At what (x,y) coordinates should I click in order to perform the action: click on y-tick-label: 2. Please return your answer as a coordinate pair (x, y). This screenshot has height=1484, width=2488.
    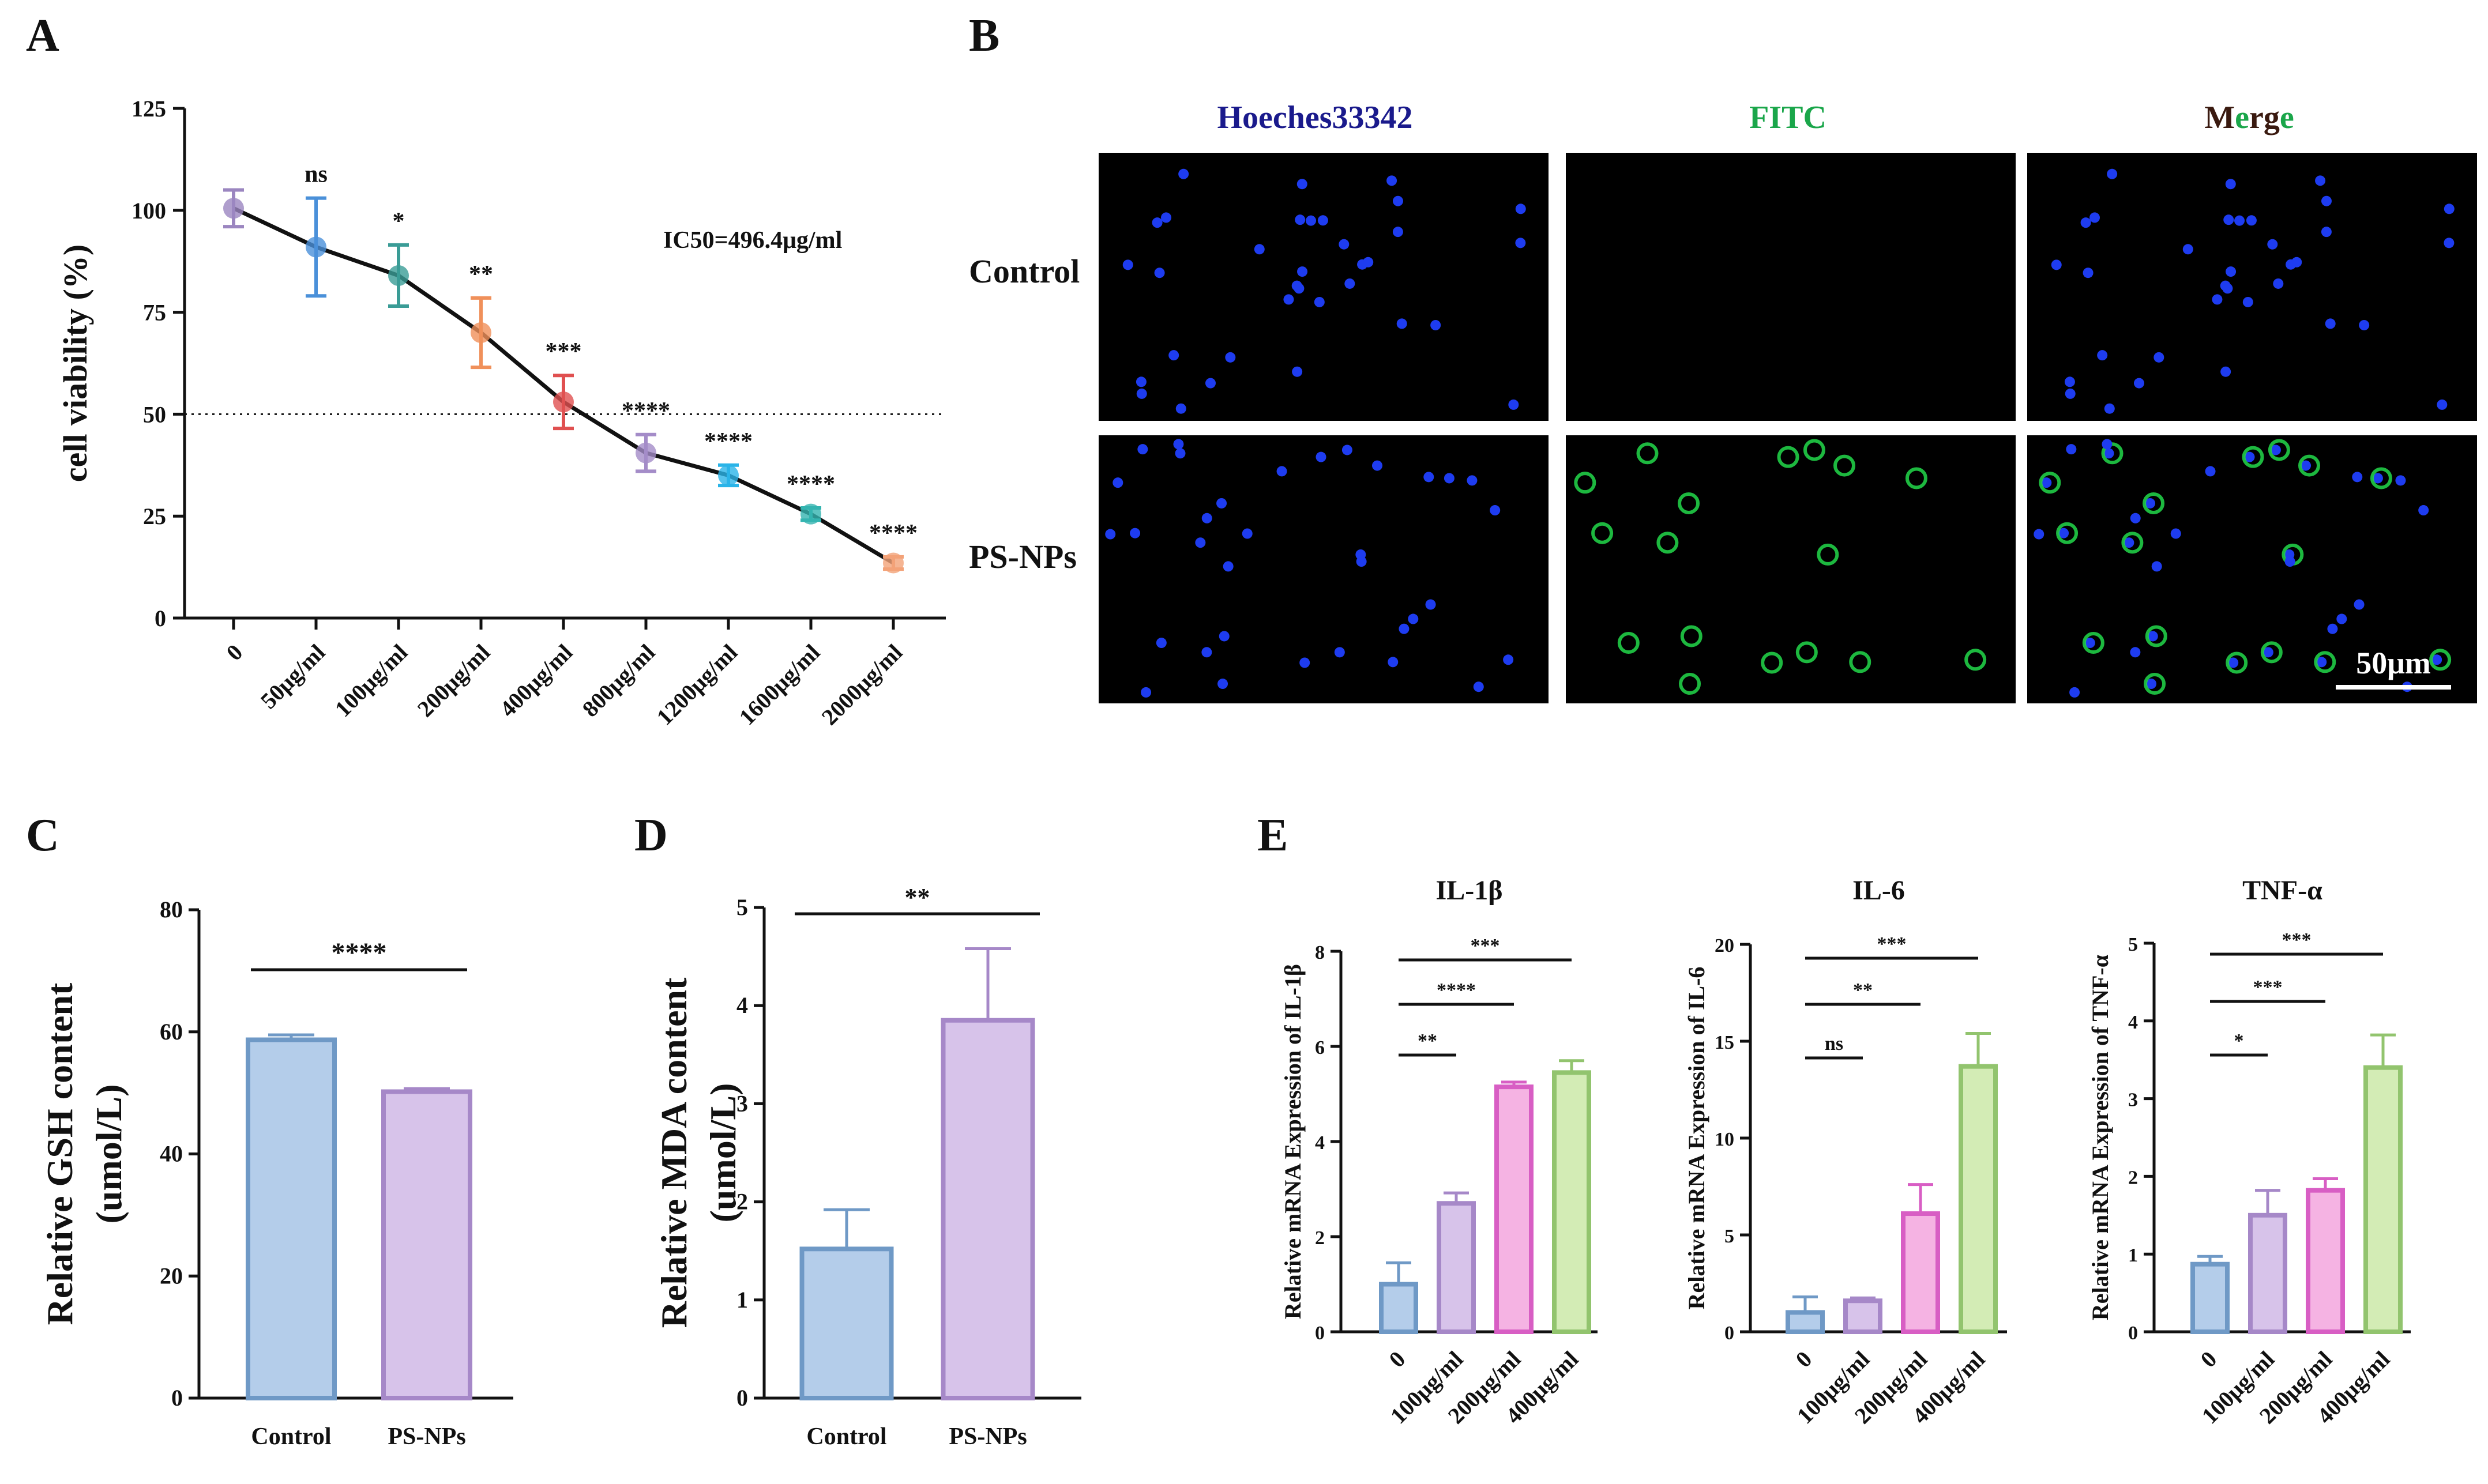
    Looking at the image, I should click on (1320, 1238).